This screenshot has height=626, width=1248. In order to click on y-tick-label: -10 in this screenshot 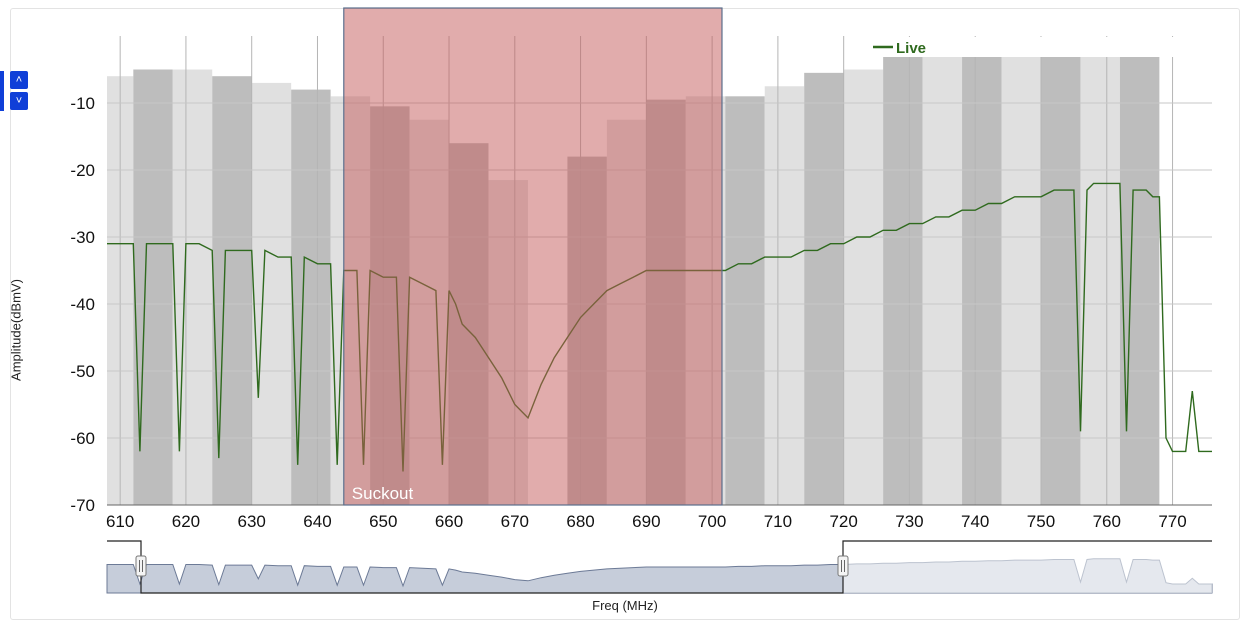, I will do `click(82, 103)`.